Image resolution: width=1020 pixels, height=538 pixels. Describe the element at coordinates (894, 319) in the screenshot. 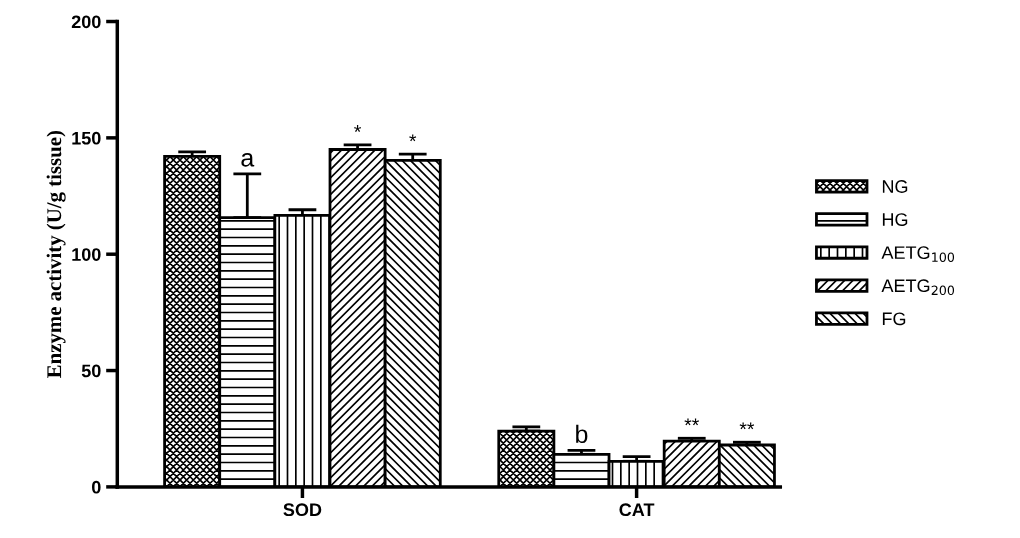

I see `legend-label: FG` at that location.